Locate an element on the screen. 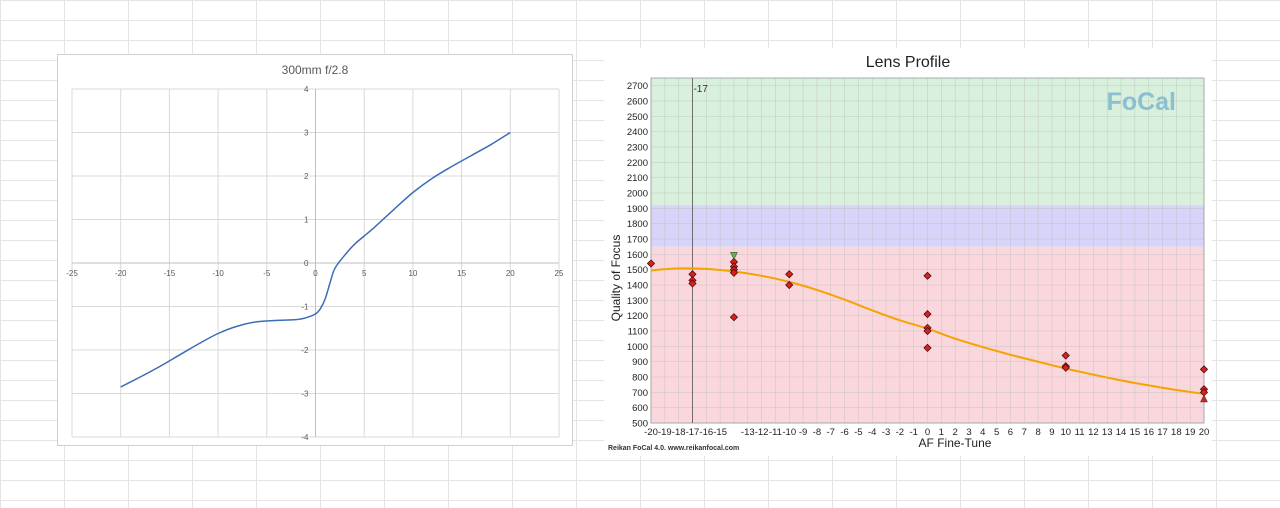 The height and width of the screenshot is (508, 1280). x-tick-label: 3 is located at coordinates (968, 432).